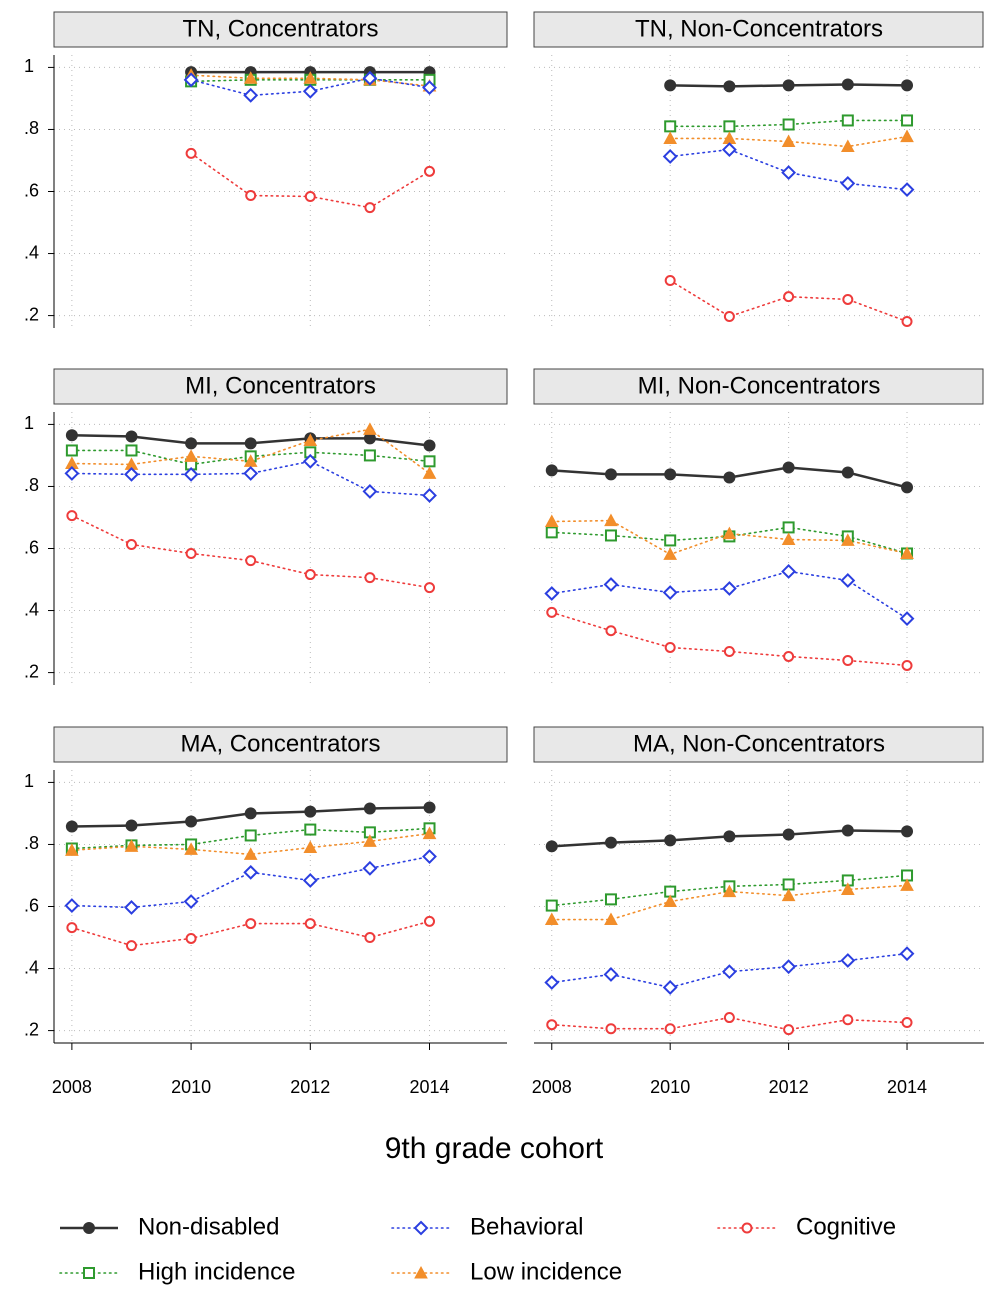 The image size is (984, 1291). Describe the element at coordinates (208, 1226) in the screenshot. I see `legend-label: Non-disabled` at that location.